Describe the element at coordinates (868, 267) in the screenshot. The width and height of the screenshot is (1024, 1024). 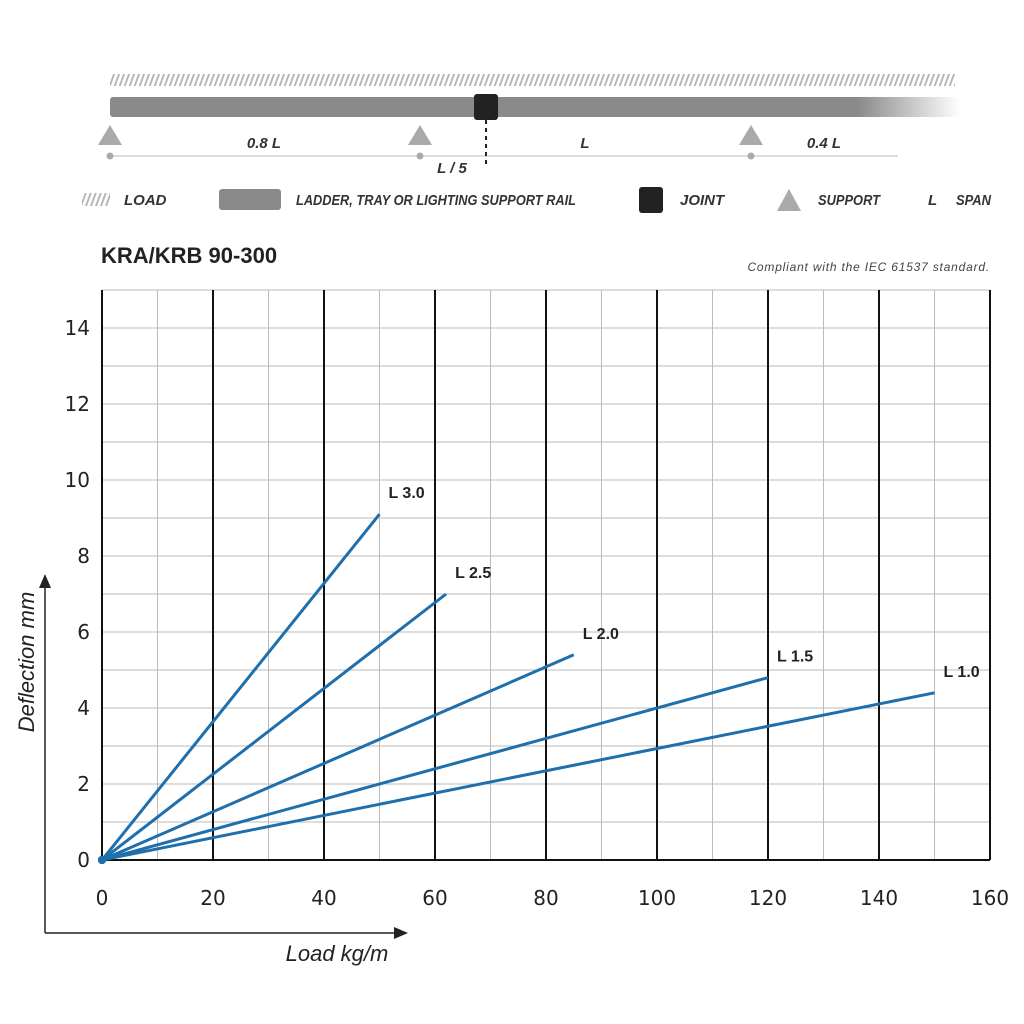
I see `chart-subtitle: Compliant with the IEC 61537 standard.` at that location.